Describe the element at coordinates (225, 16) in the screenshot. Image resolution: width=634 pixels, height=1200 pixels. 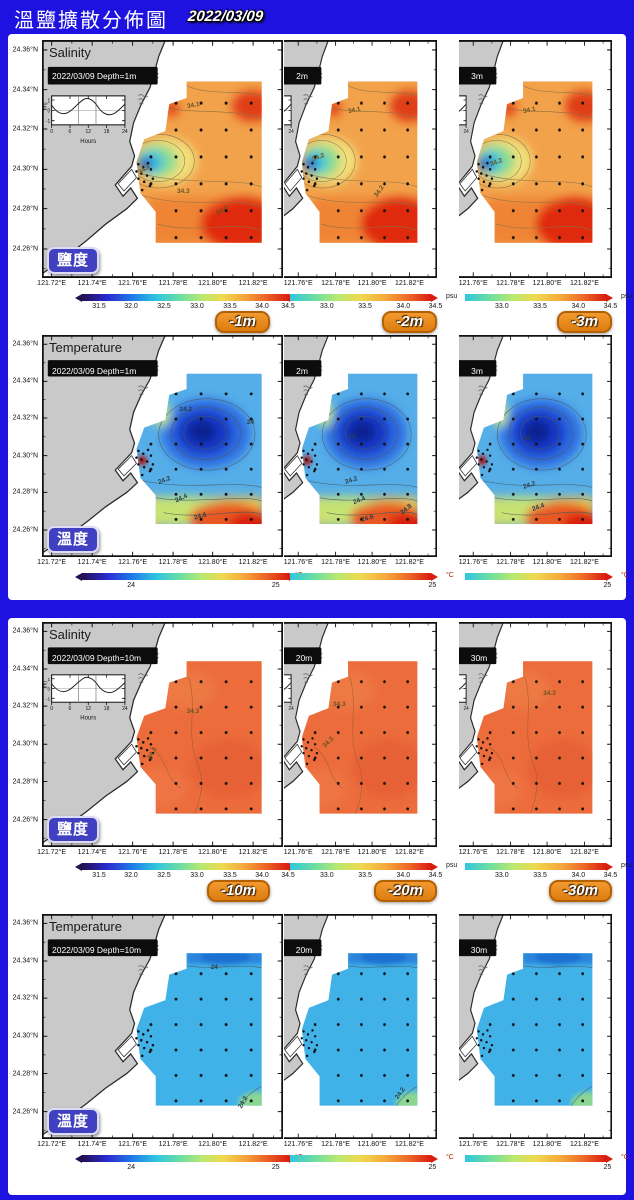
I see `page-date: 2022/03/09` at that location.